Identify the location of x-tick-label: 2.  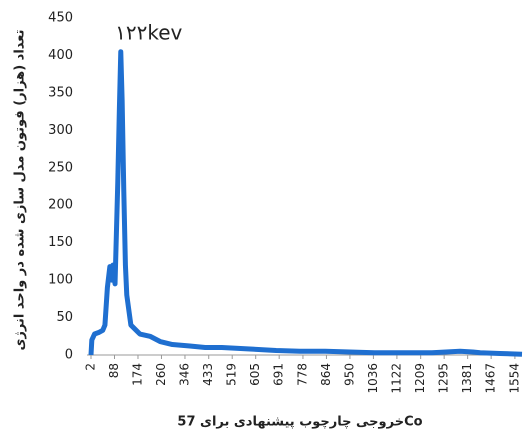
(91, 367).